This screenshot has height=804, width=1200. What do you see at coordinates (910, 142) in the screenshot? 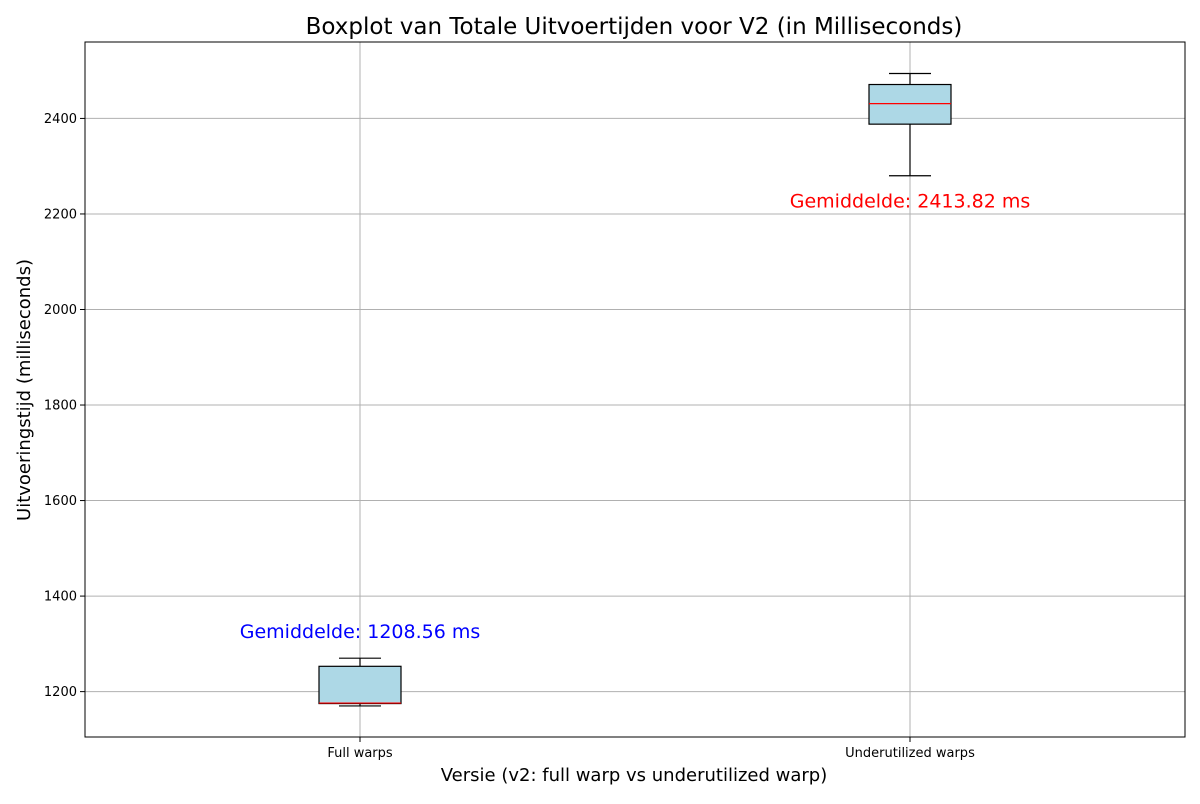
I see `box-group: Gemiddelde: 2413.82 ms` at bounding box center [910, 142].